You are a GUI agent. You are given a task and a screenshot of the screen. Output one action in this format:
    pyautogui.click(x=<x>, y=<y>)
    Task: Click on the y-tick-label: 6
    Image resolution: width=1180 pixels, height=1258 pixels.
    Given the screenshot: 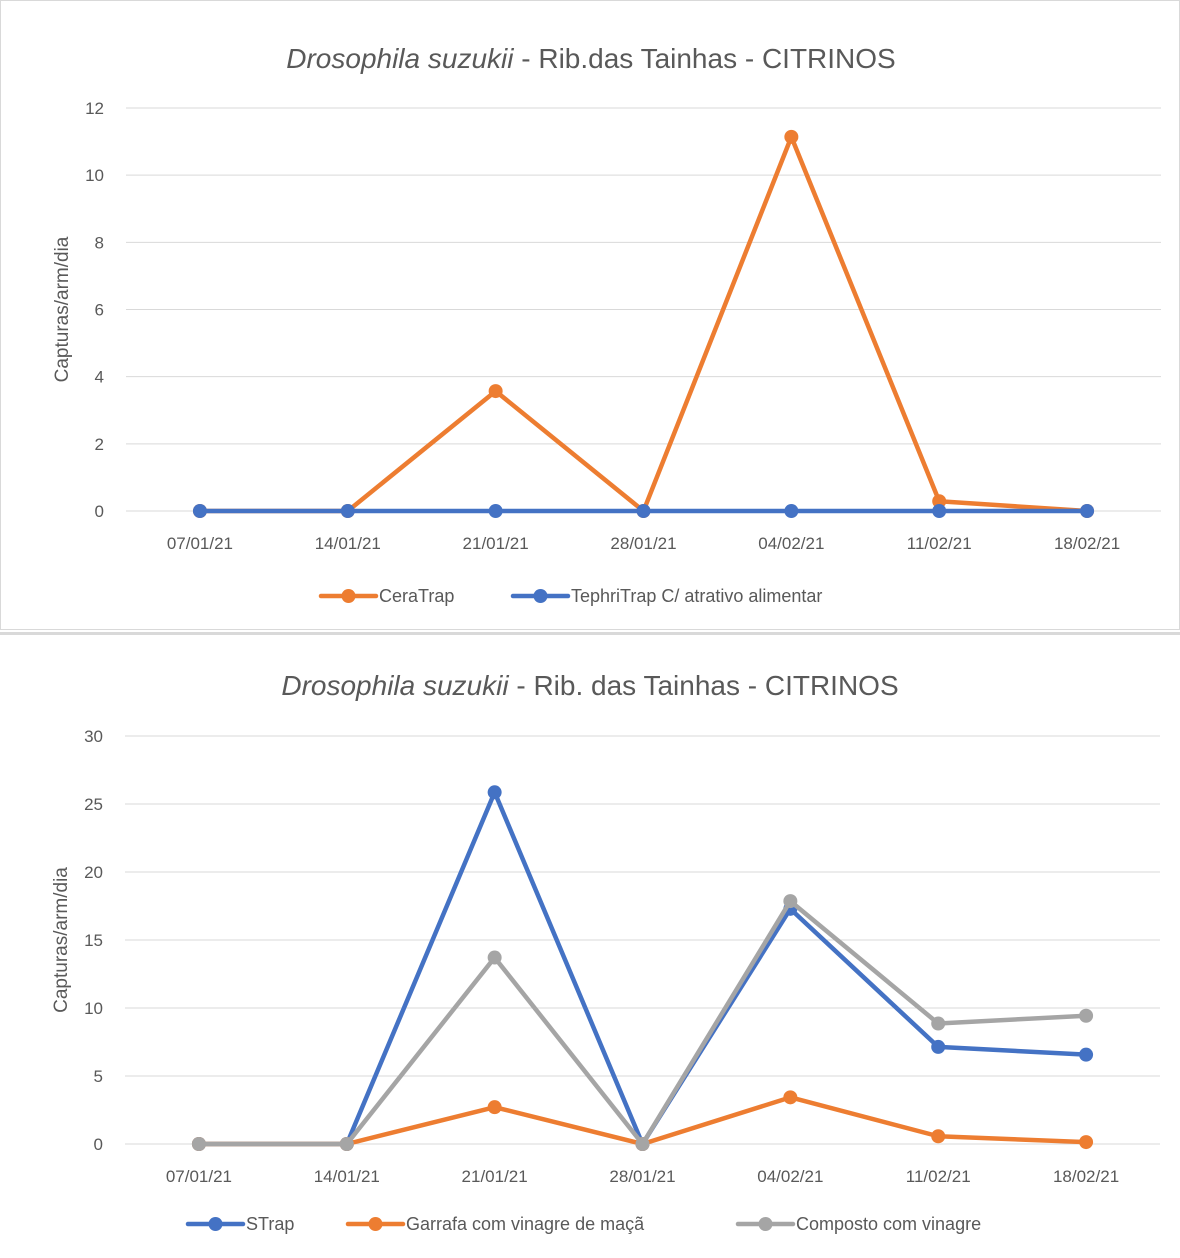 What is the action you would take?
    pyautogui.click(x=99, y=310)
    